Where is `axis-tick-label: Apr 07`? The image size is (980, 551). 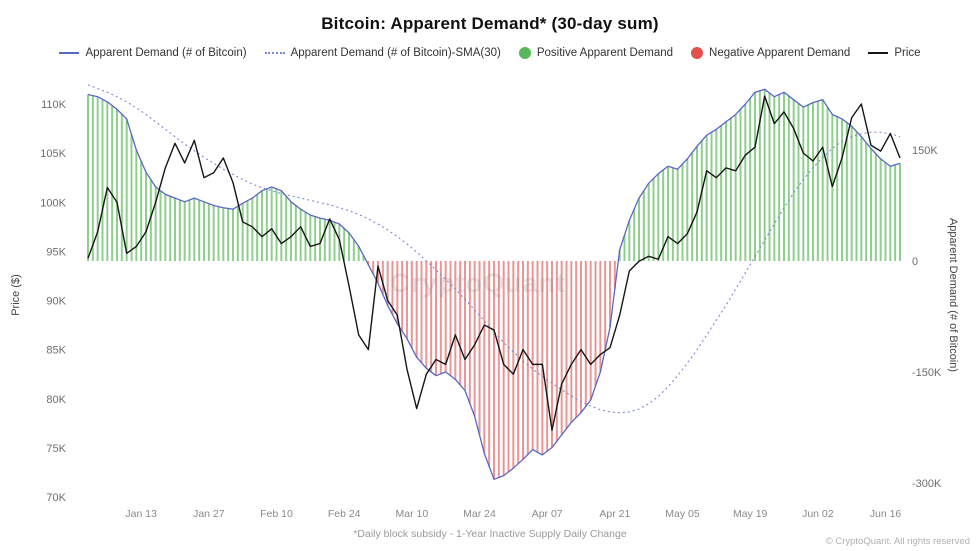 axis-tick-label: Apr 07 is located at coordinates (547, 514).